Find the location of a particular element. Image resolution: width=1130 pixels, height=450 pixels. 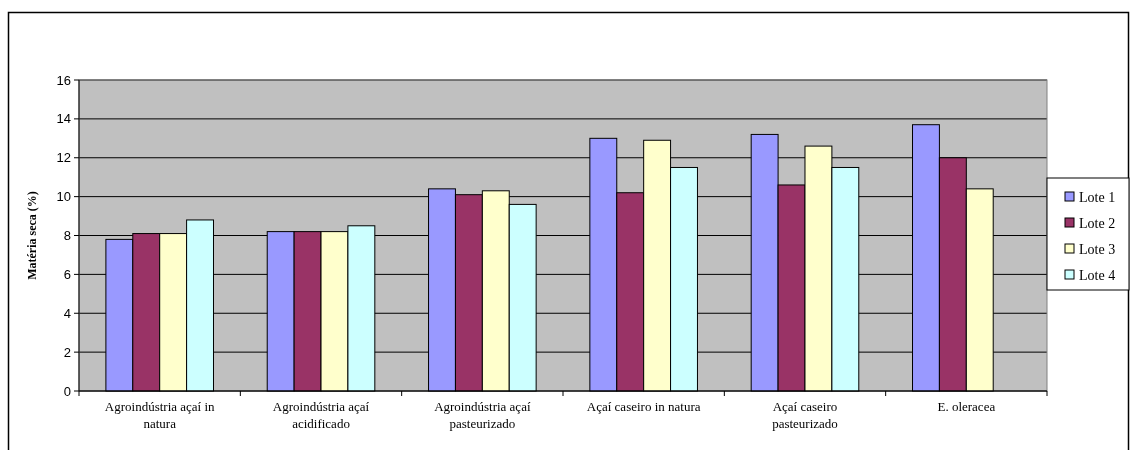

y-tick-label: 0 is located at coordinates (67, 391).